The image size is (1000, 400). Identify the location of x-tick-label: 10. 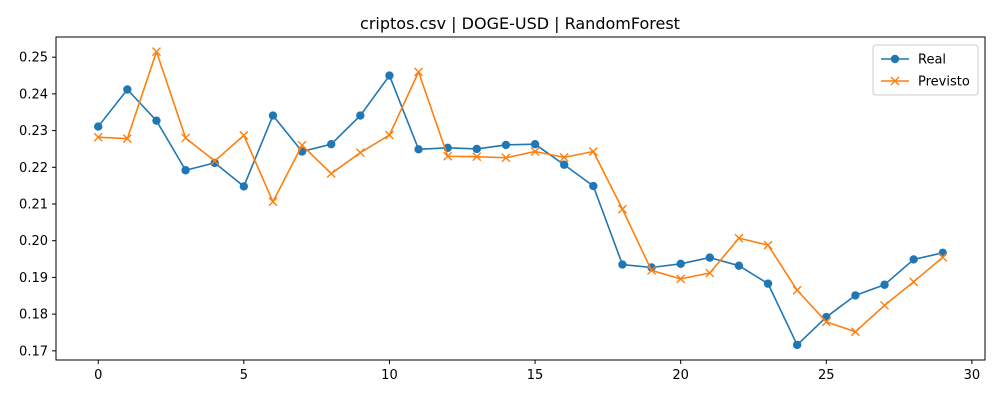
(389, 375).